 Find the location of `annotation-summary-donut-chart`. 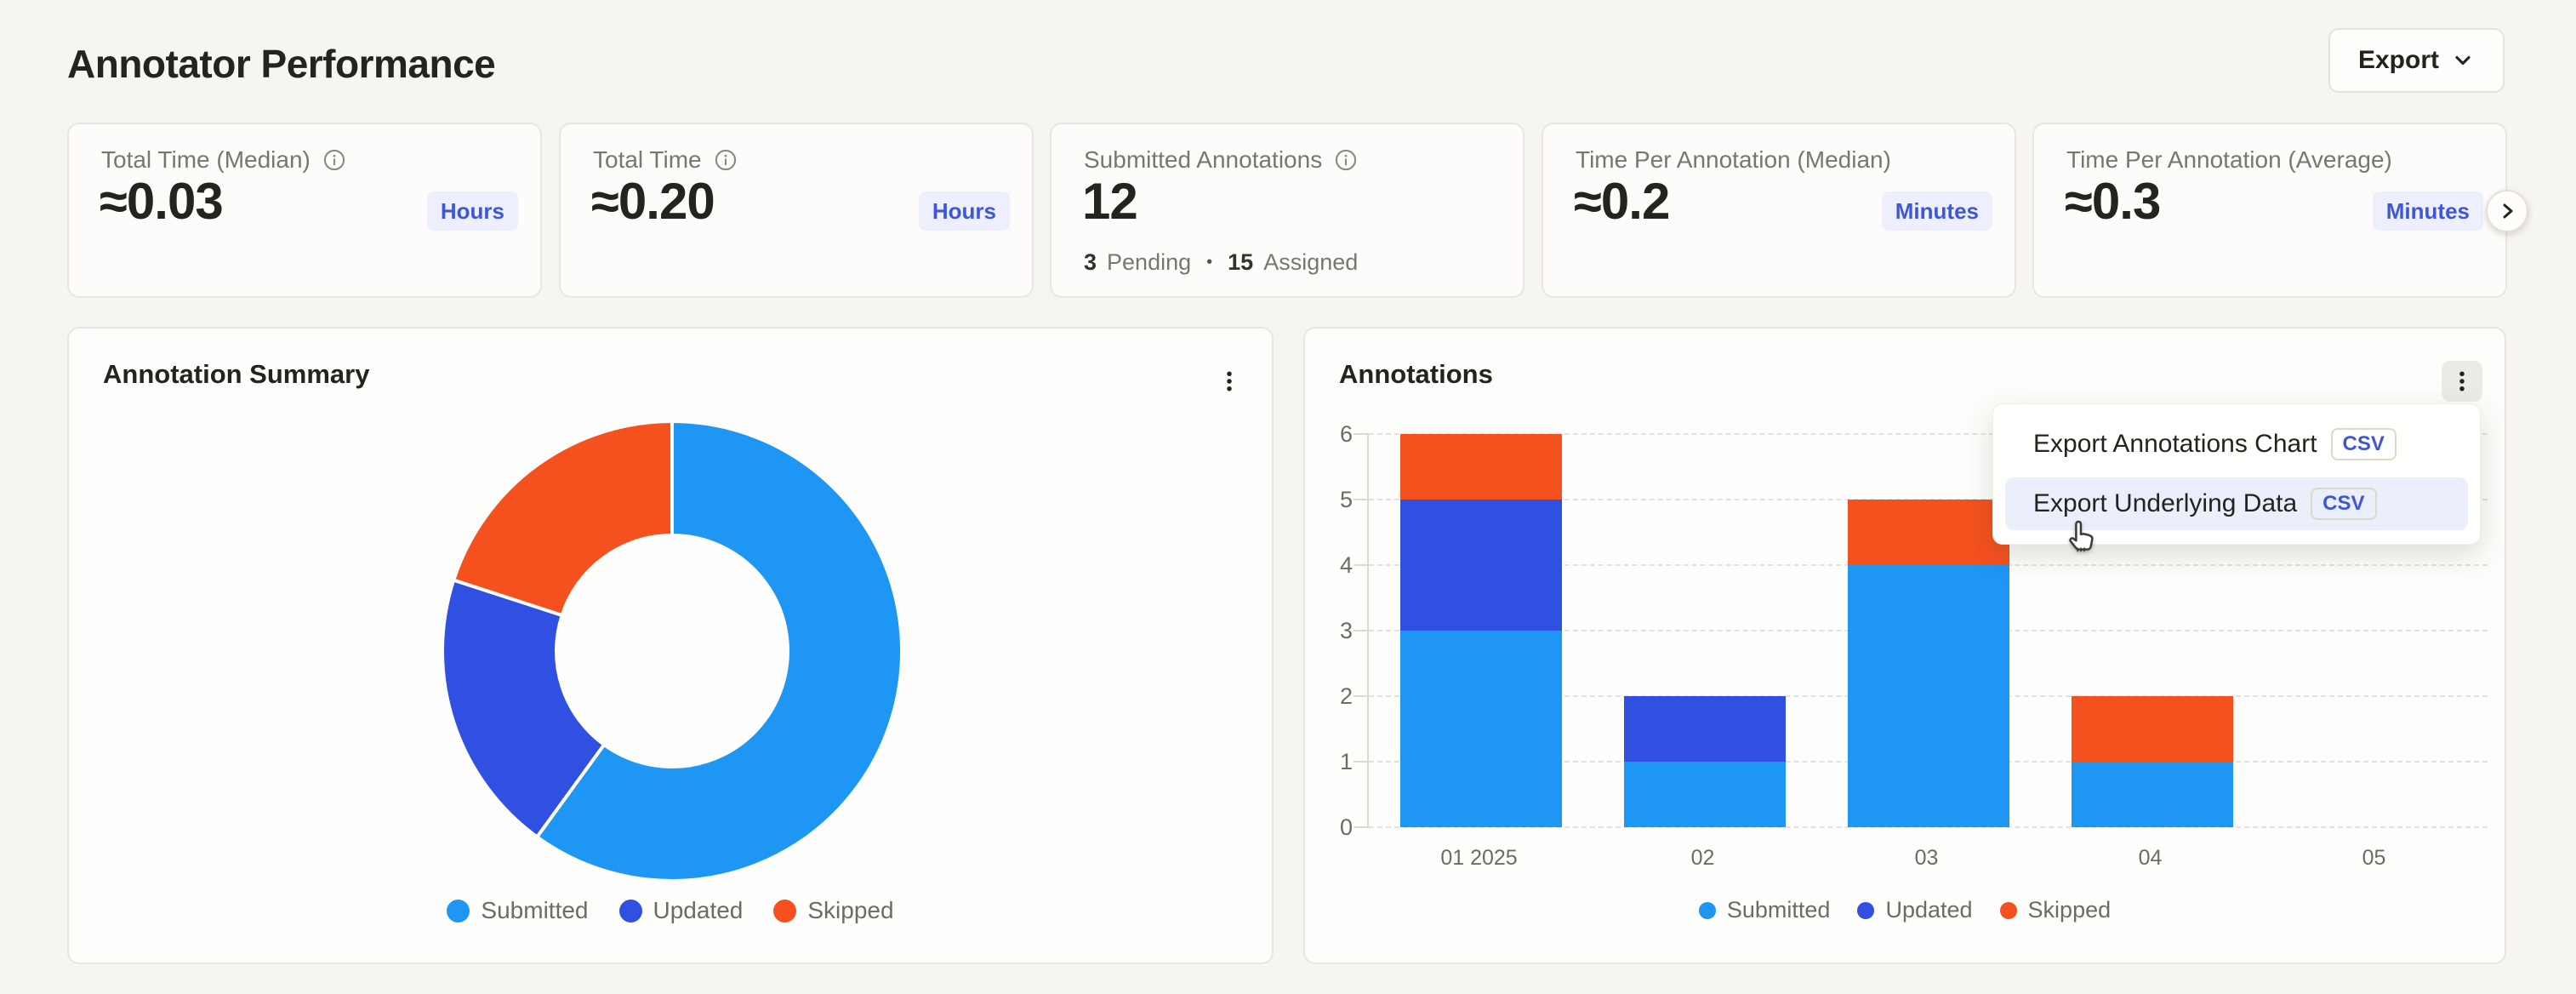

annotation-summary-donut-chart is located at coordinates (672, 651).